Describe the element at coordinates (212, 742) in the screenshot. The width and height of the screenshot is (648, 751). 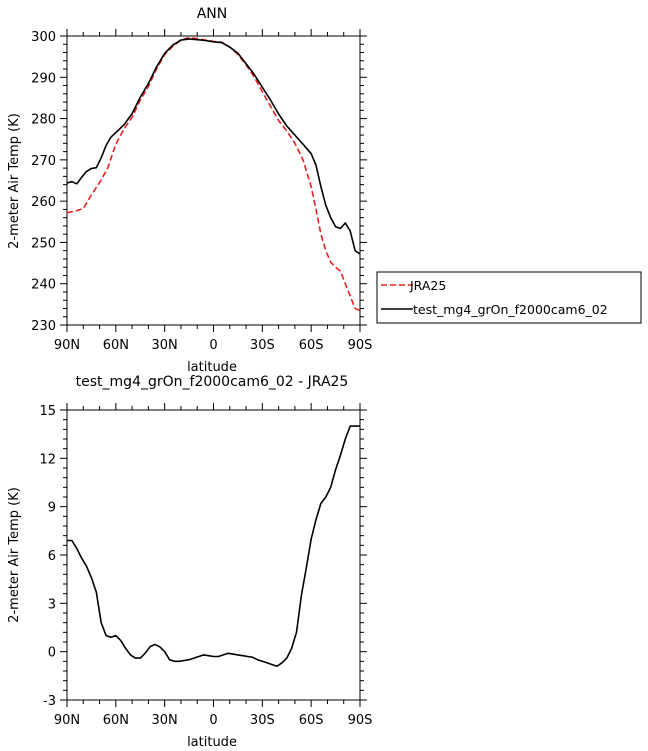
I see `bottom-x-axis-label: latitude` at that location.